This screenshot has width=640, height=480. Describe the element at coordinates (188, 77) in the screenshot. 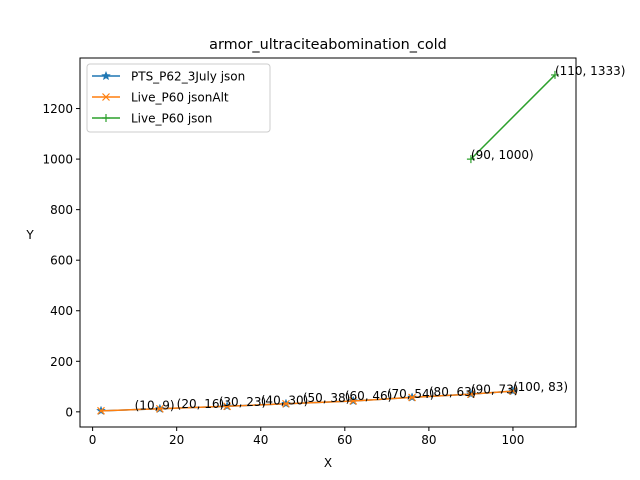

I see `legend-label: PTS_P62_3July json` at that location.